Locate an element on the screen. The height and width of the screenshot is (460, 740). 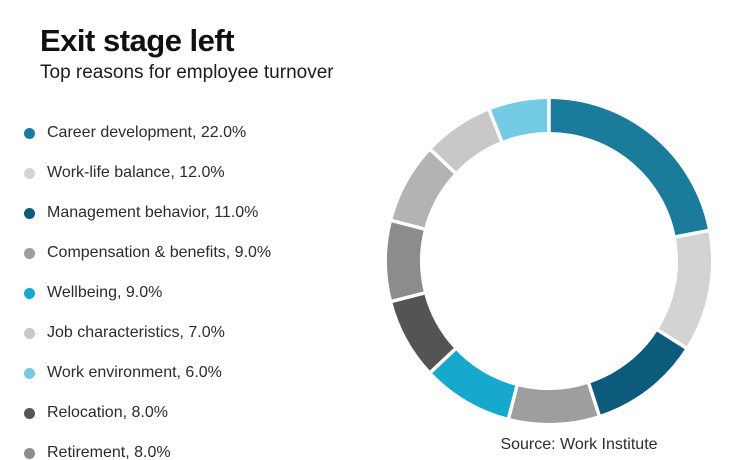
legend-label: Wellbeing, 9.0% is located at coordinates (105, 292).